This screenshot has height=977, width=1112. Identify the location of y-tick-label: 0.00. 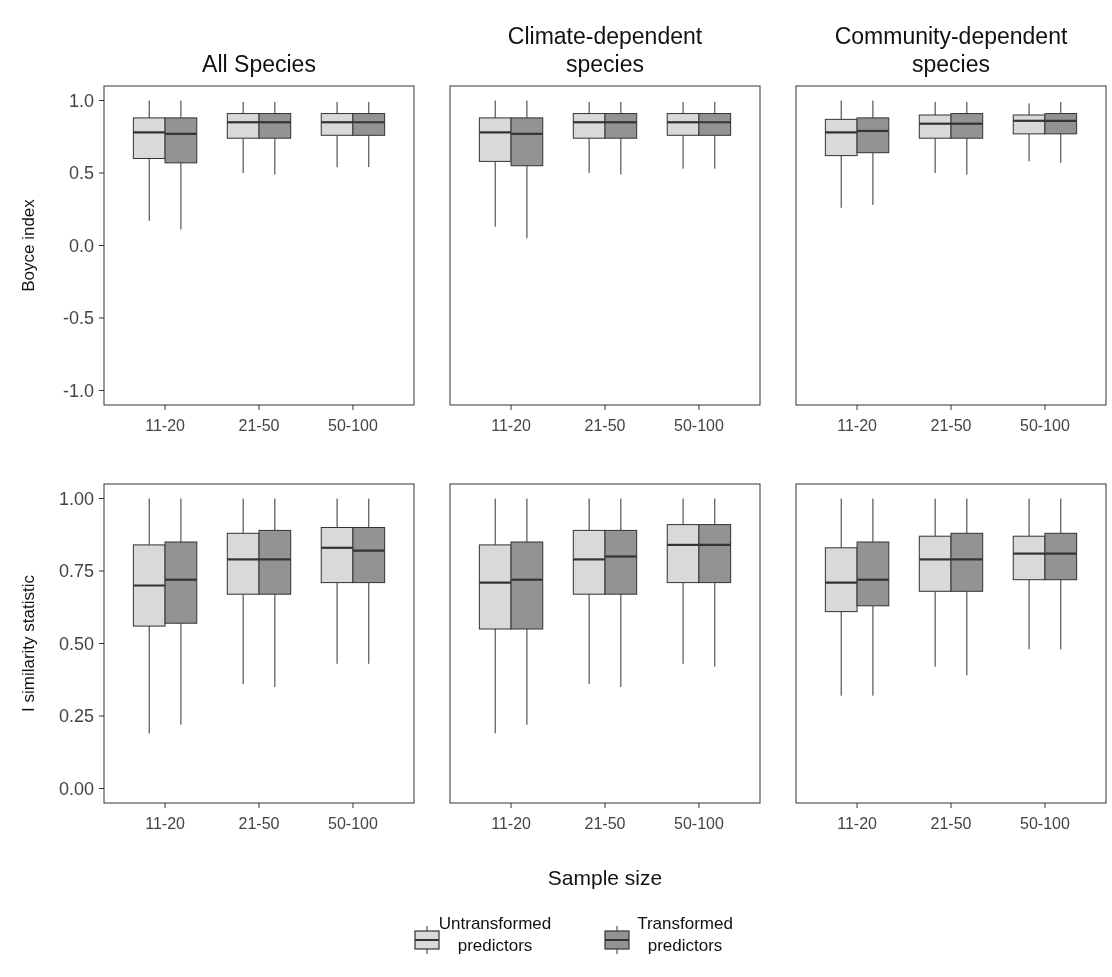
(76, 788).